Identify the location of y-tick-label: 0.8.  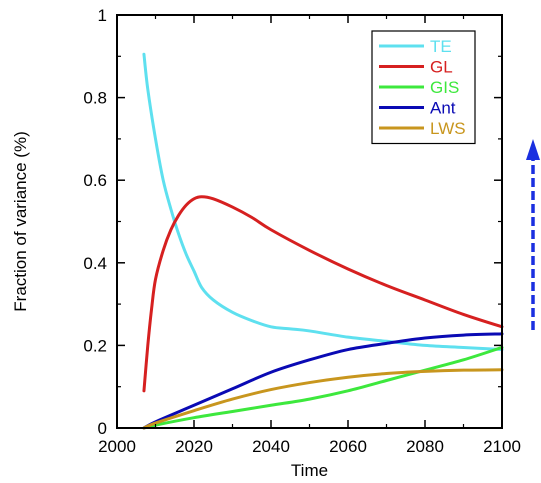
(95, 98).